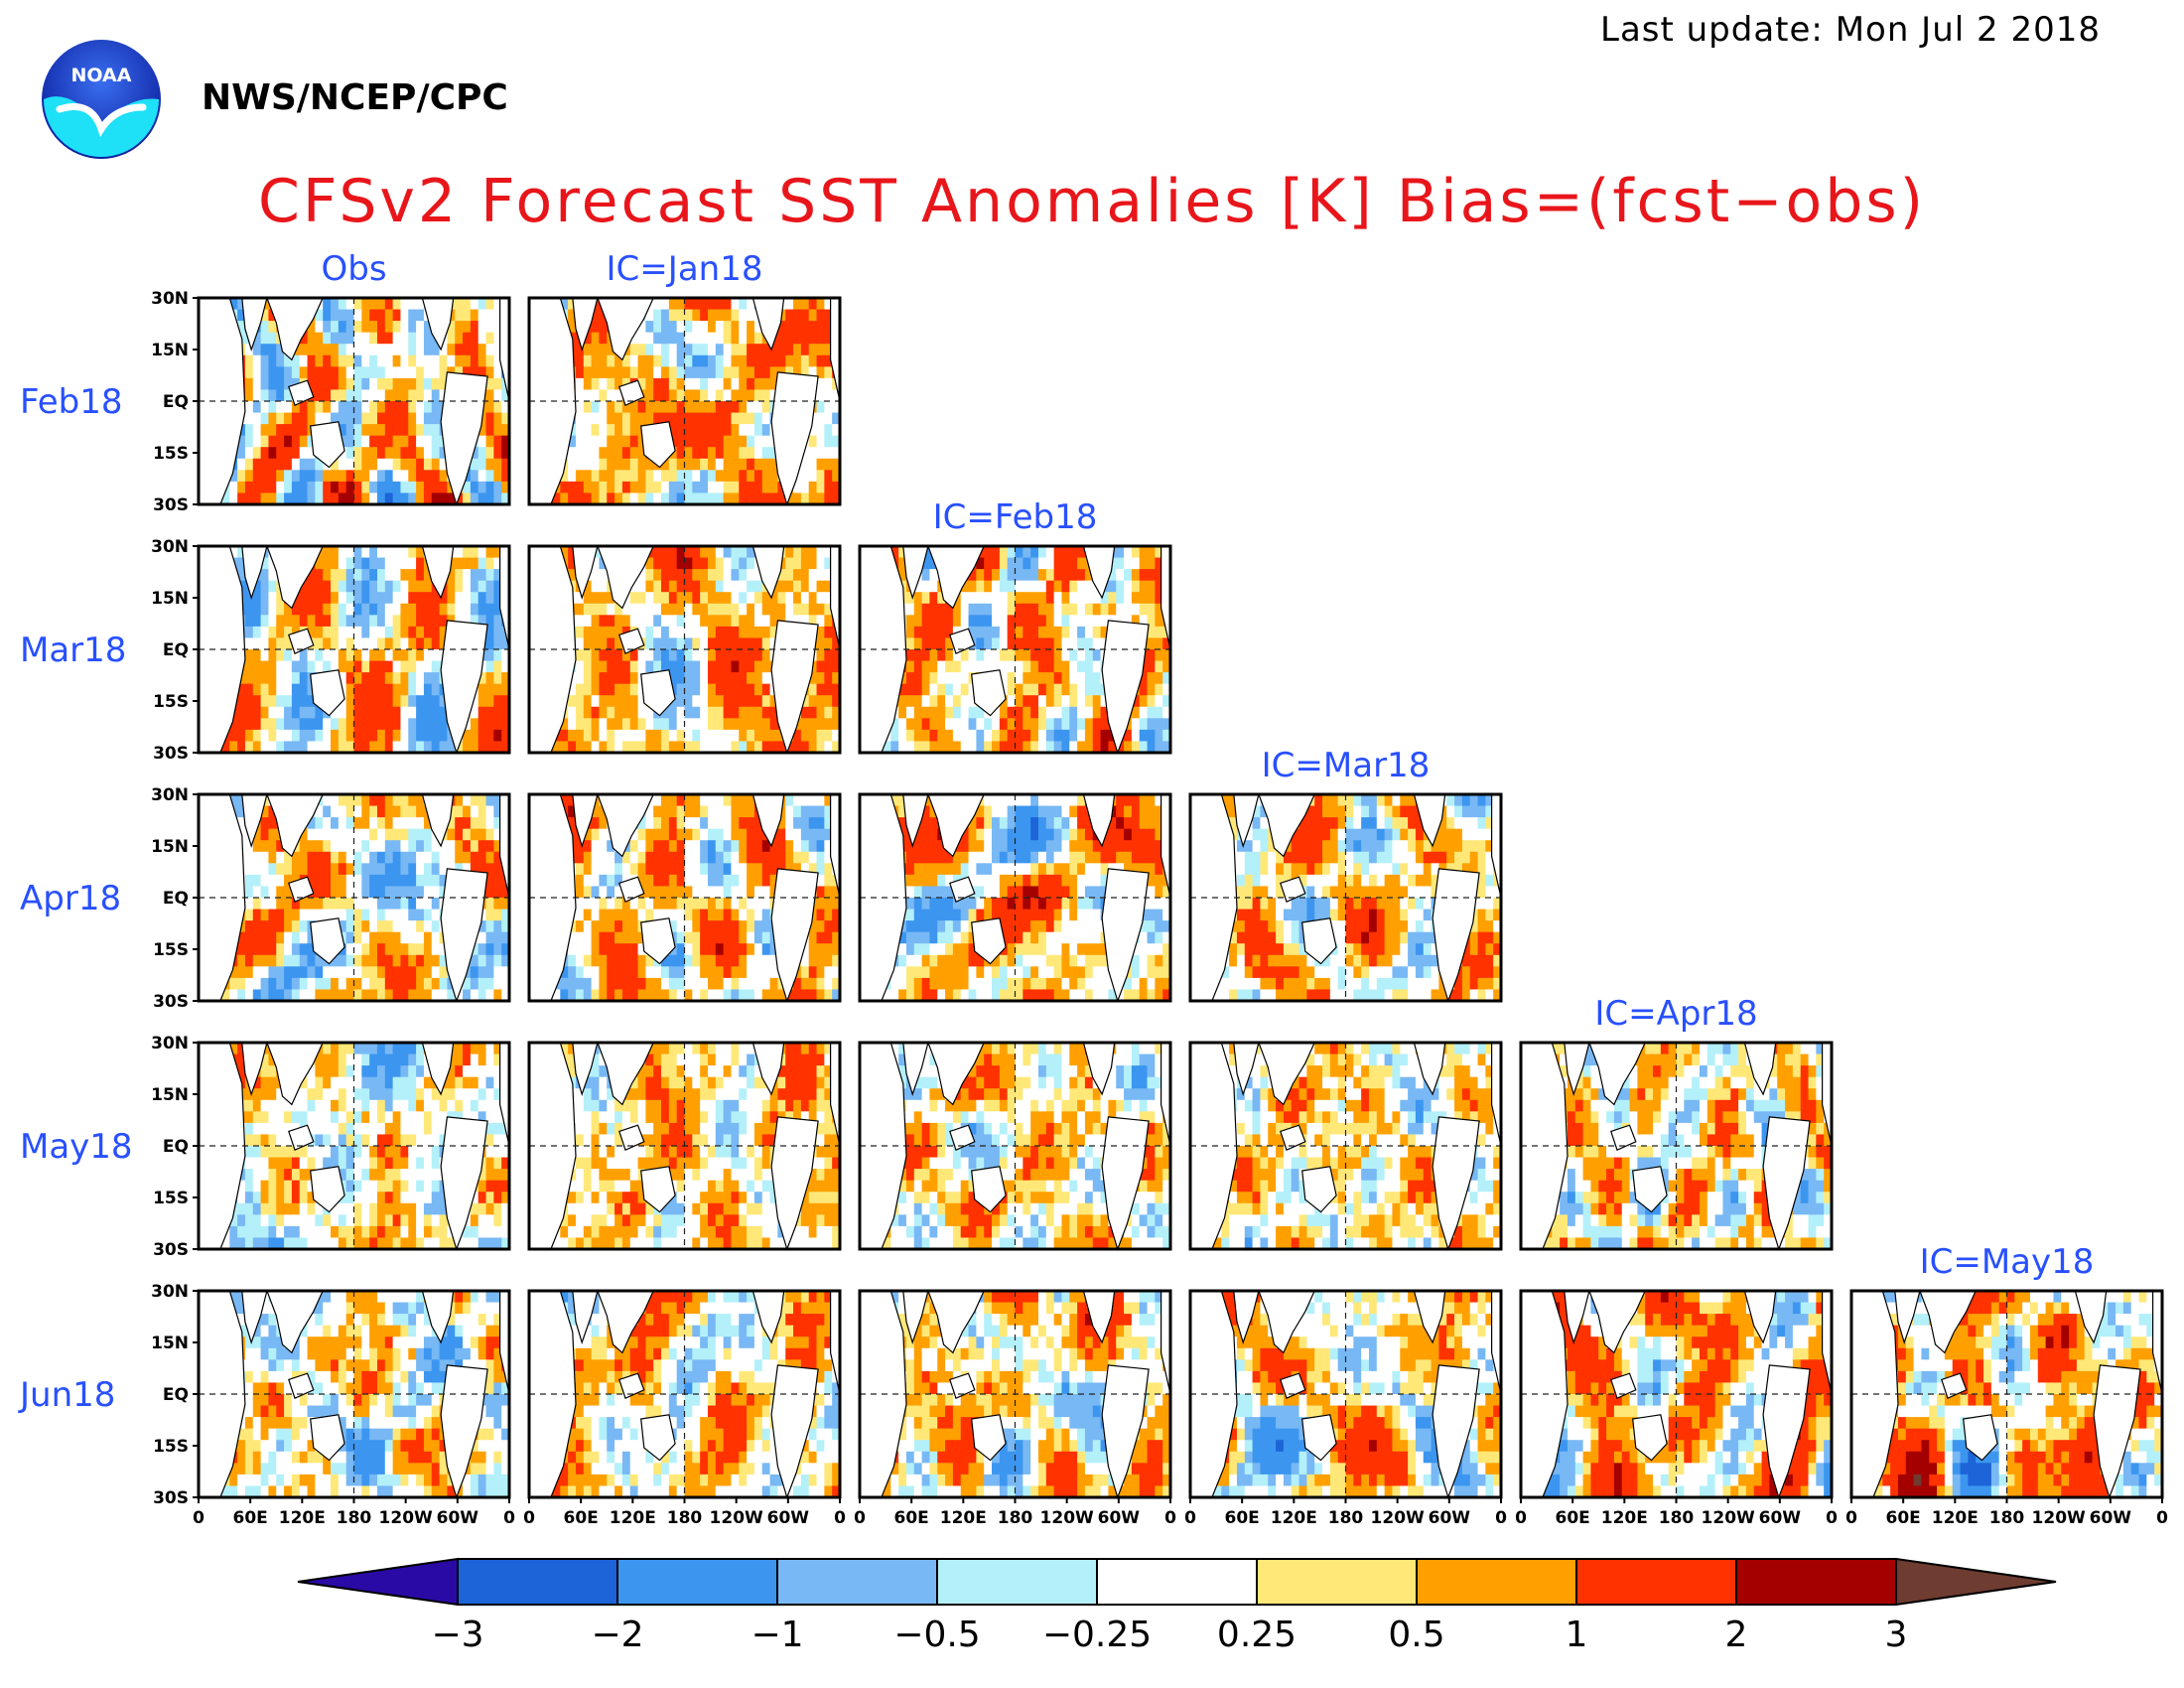 The height and width of the screenshot is (1688, 2184). I want to click on agency-label: NWS/NCEP/CPC, so click(355, 97).